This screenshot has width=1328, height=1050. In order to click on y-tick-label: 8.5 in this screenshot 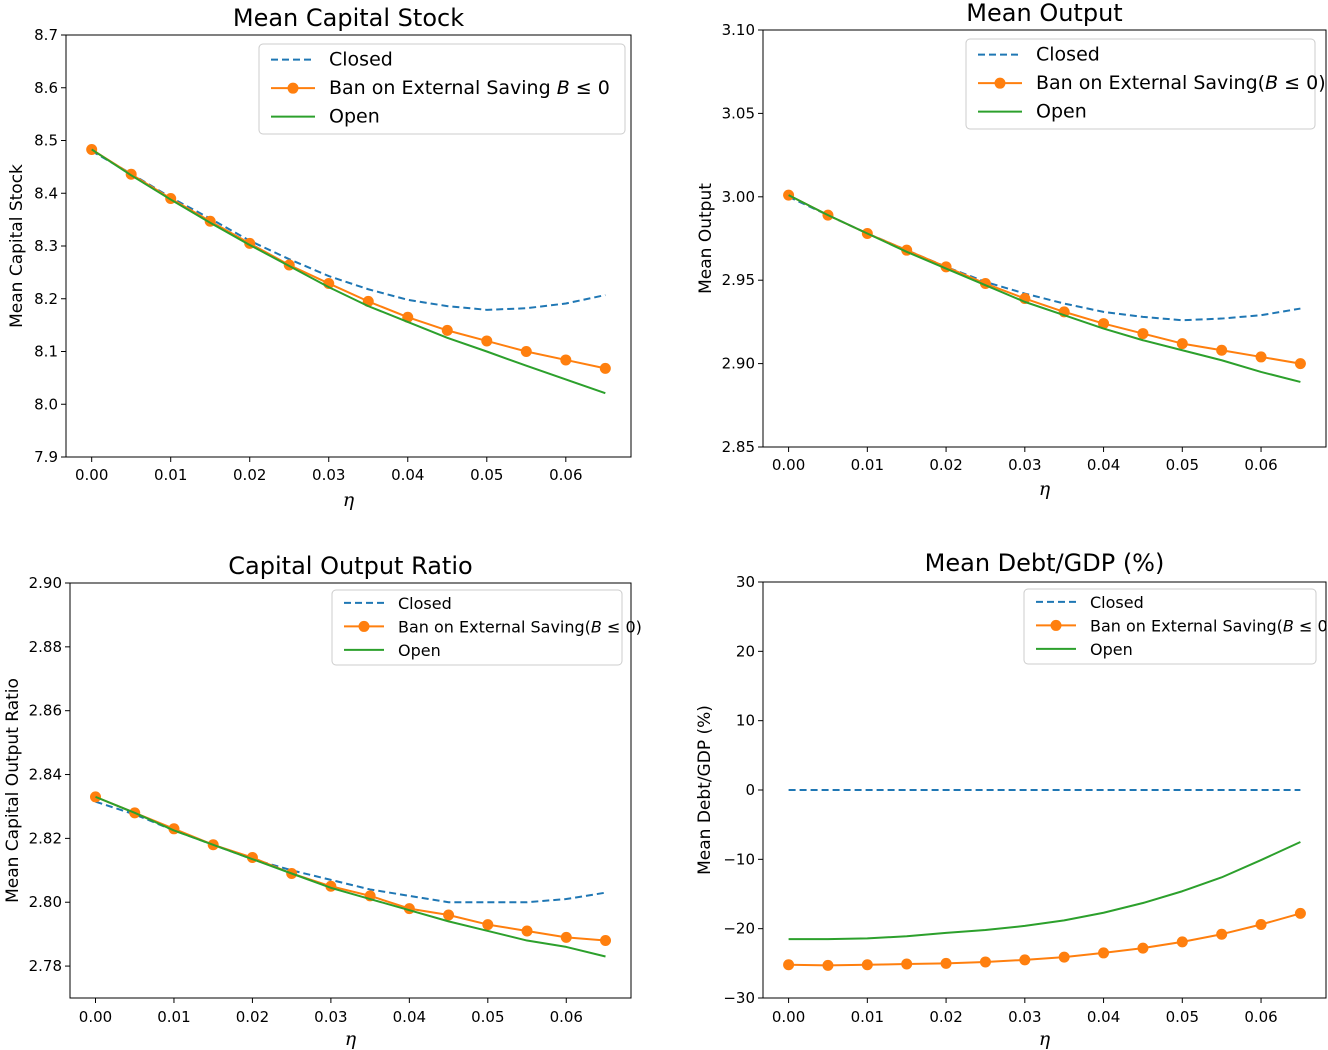, I will do `click(46, 141)`.